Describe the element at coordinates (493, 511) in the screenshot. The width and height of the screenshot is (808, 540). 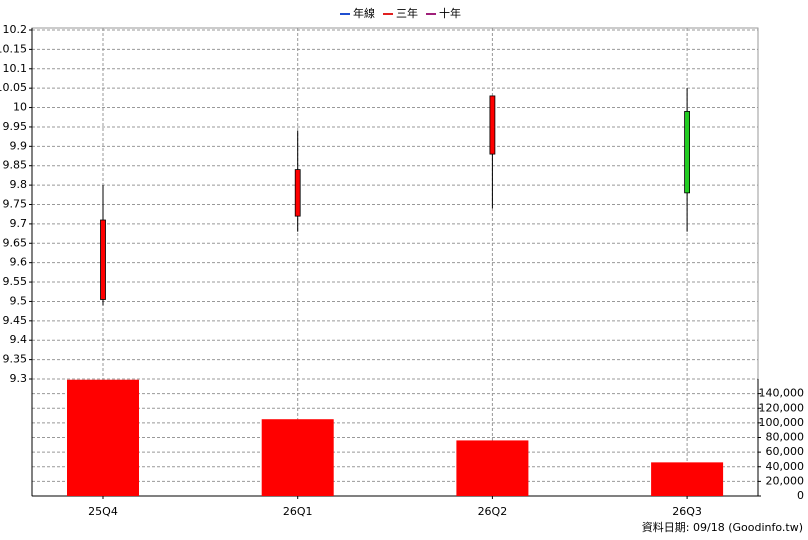
I see `x-tick-label: 26Q2` at that location.